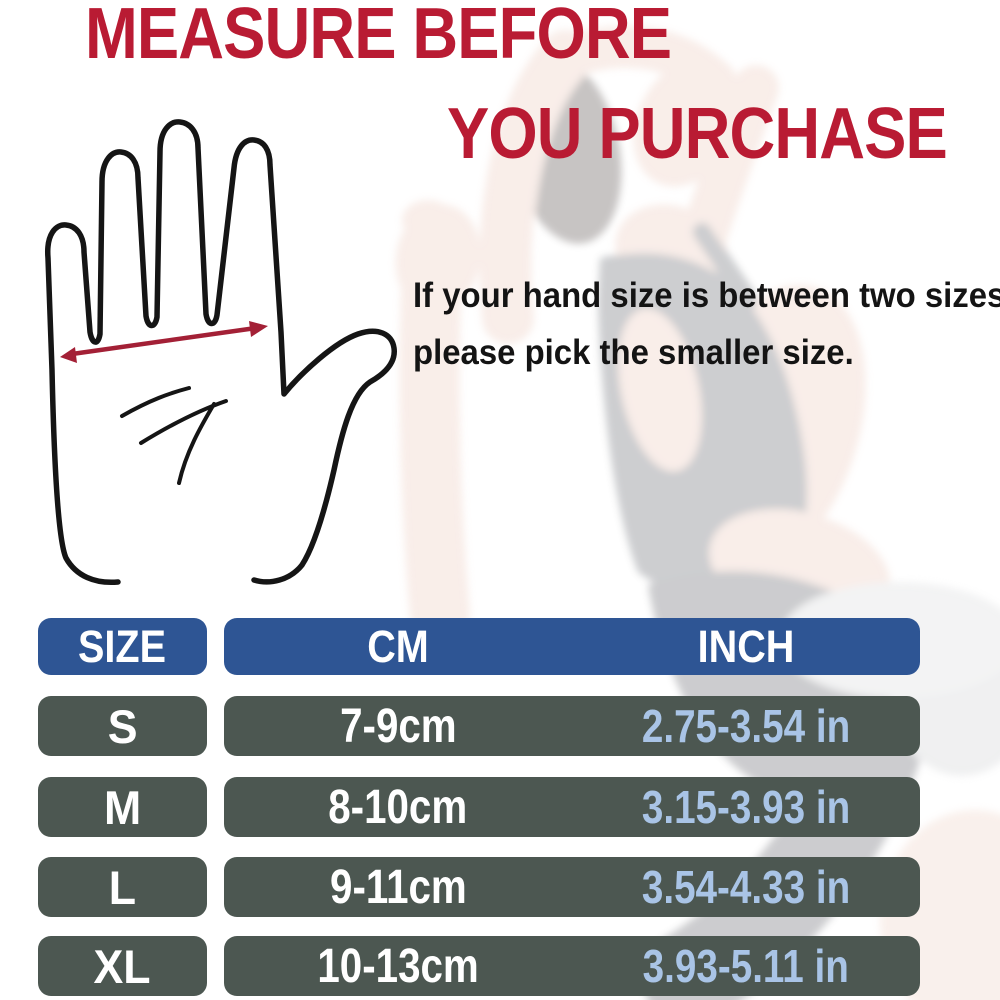 The image size is (1000, 1000). I want to click on page-title-line1: MEASURE BEFORE, so click(378, 37).